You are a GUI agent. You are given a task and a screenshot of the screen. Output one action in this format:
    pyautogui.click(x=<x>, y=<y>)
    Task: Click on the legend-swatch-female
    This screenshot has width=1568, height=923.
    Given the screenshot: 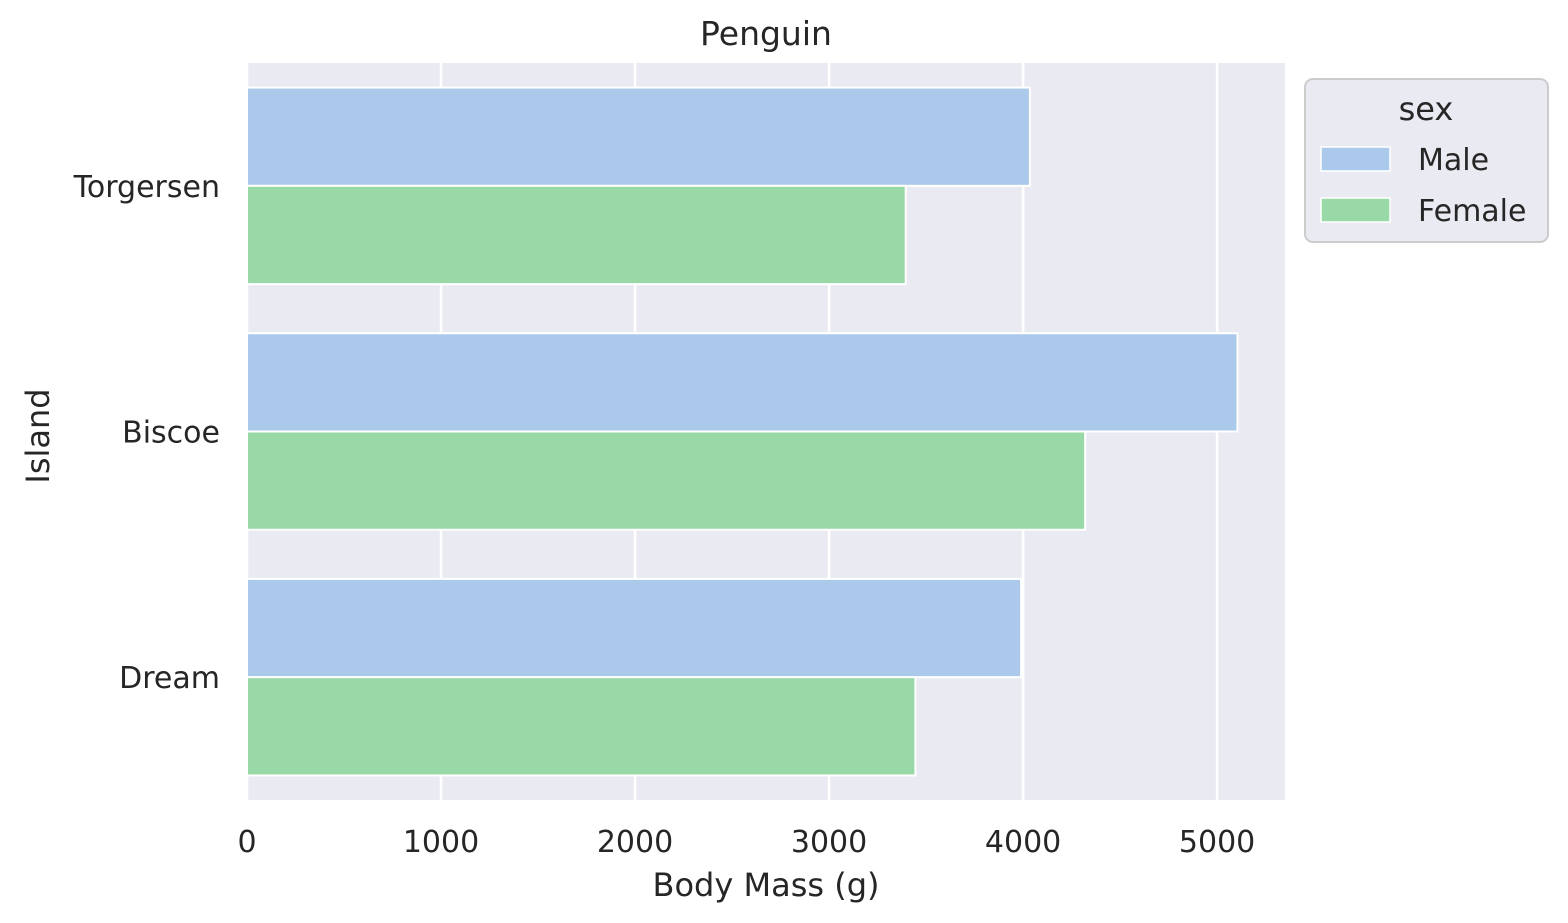 What is the action you would take?
    pyautogui.click(x=1355, y=210)
    